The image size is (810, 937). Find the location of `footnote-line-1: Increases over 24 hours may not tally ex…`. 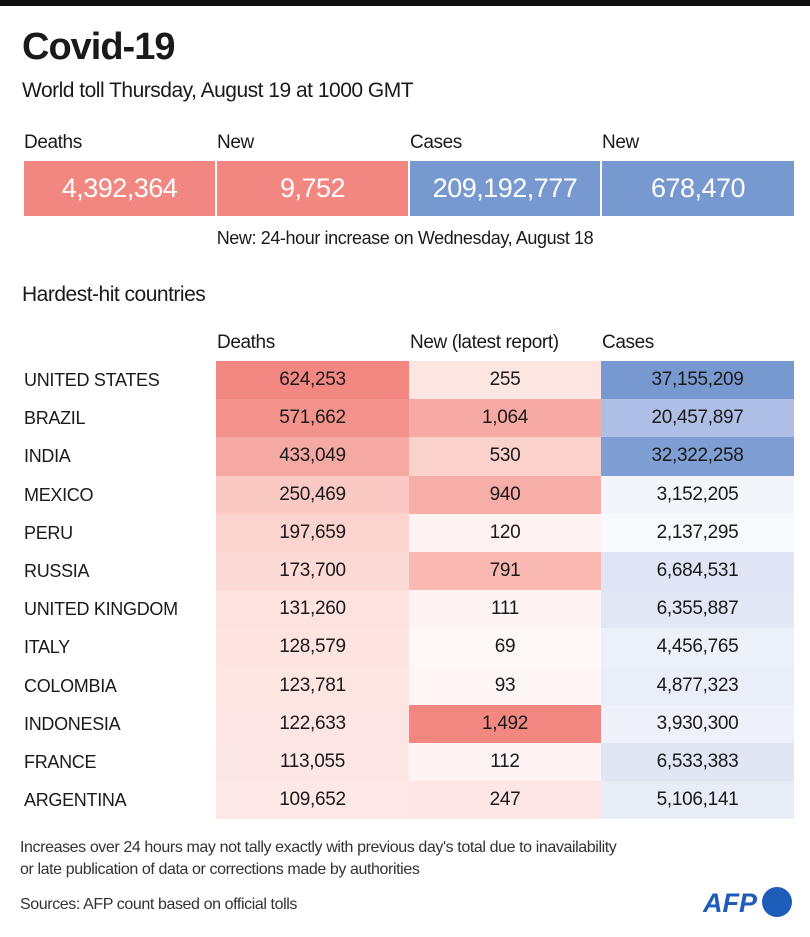

footnote-line-1: Increases over 24 hours may not tally ex… is located at coordinates (318, 847).